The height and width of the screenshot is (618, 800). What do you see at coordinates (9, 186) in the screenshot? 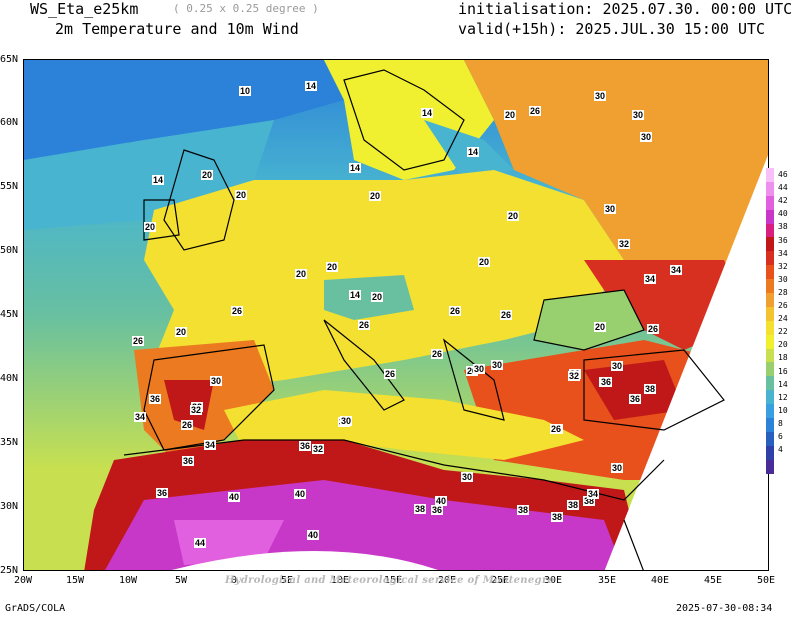
I see `lat-label: 55N` at bounding box center [9, 186].